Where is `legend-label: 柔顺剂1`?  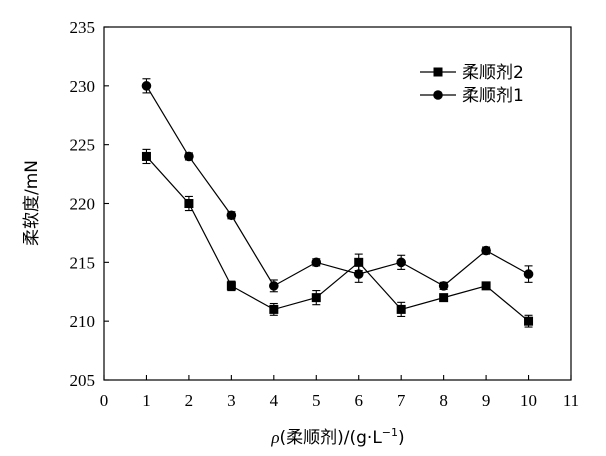 legend-label: 柔顺剂1 is located at coordinates (493, 96).